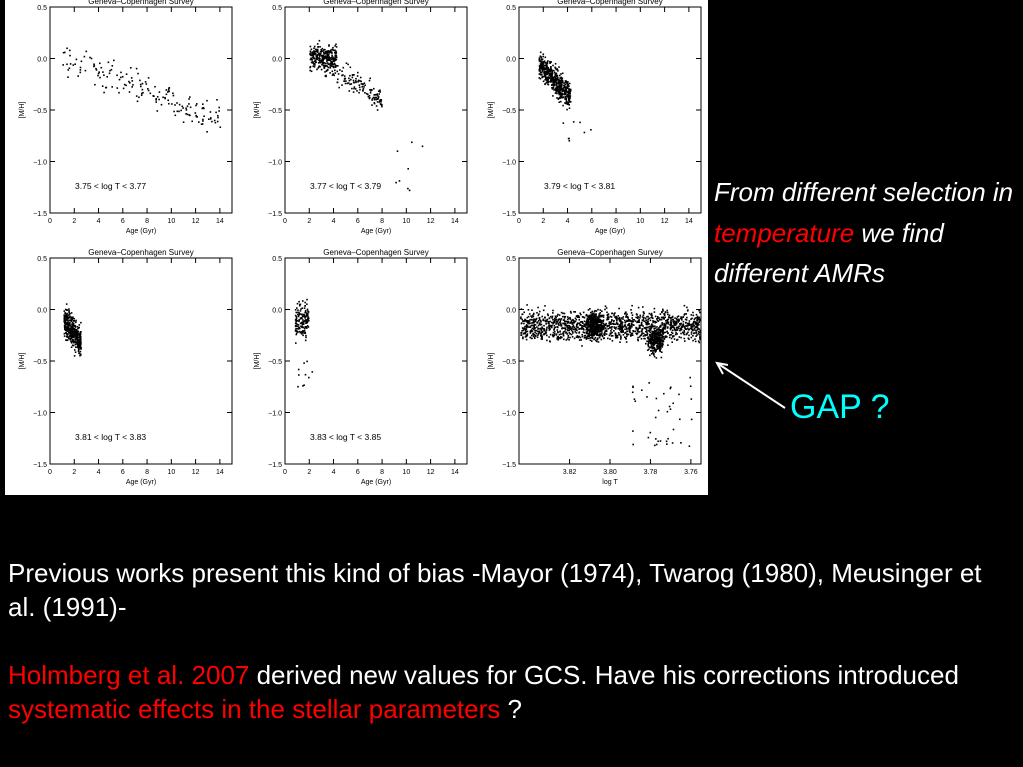 The width and height of the screenshot is (1023, 767). What do you see at coordinates (509, 465) in the screenshot?
I see `y-tick-label: −1.5` at bounding box center [509, 465].